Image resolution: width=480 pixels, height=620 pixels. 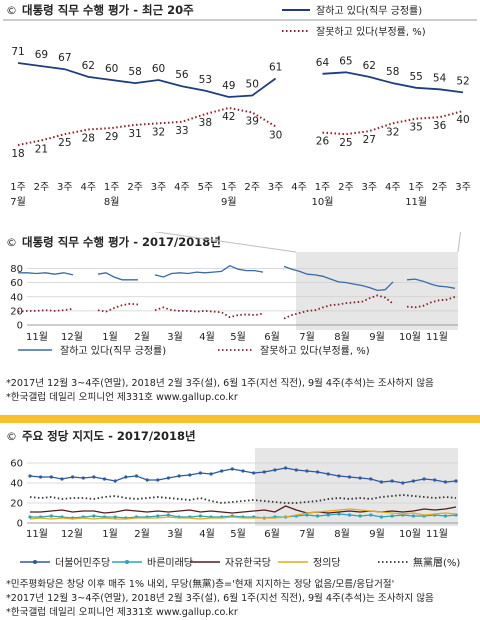 I want to click on data-label-disapprove: 32, so click(x=392, y=132).